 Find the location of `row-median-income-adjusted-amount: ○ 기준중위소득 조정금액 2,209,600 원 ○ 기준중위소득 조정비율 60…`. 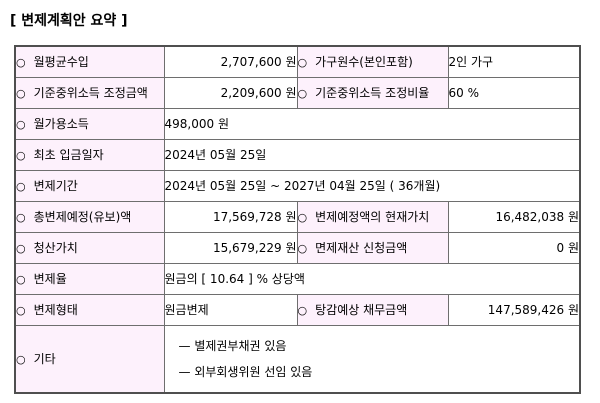

row-median-income-adjusted-amount: ○ 기준중위소득 조정금액 2,209,600 원 ○ 기준중위소득 조정비율 60… is located at coordinates (297, 92).